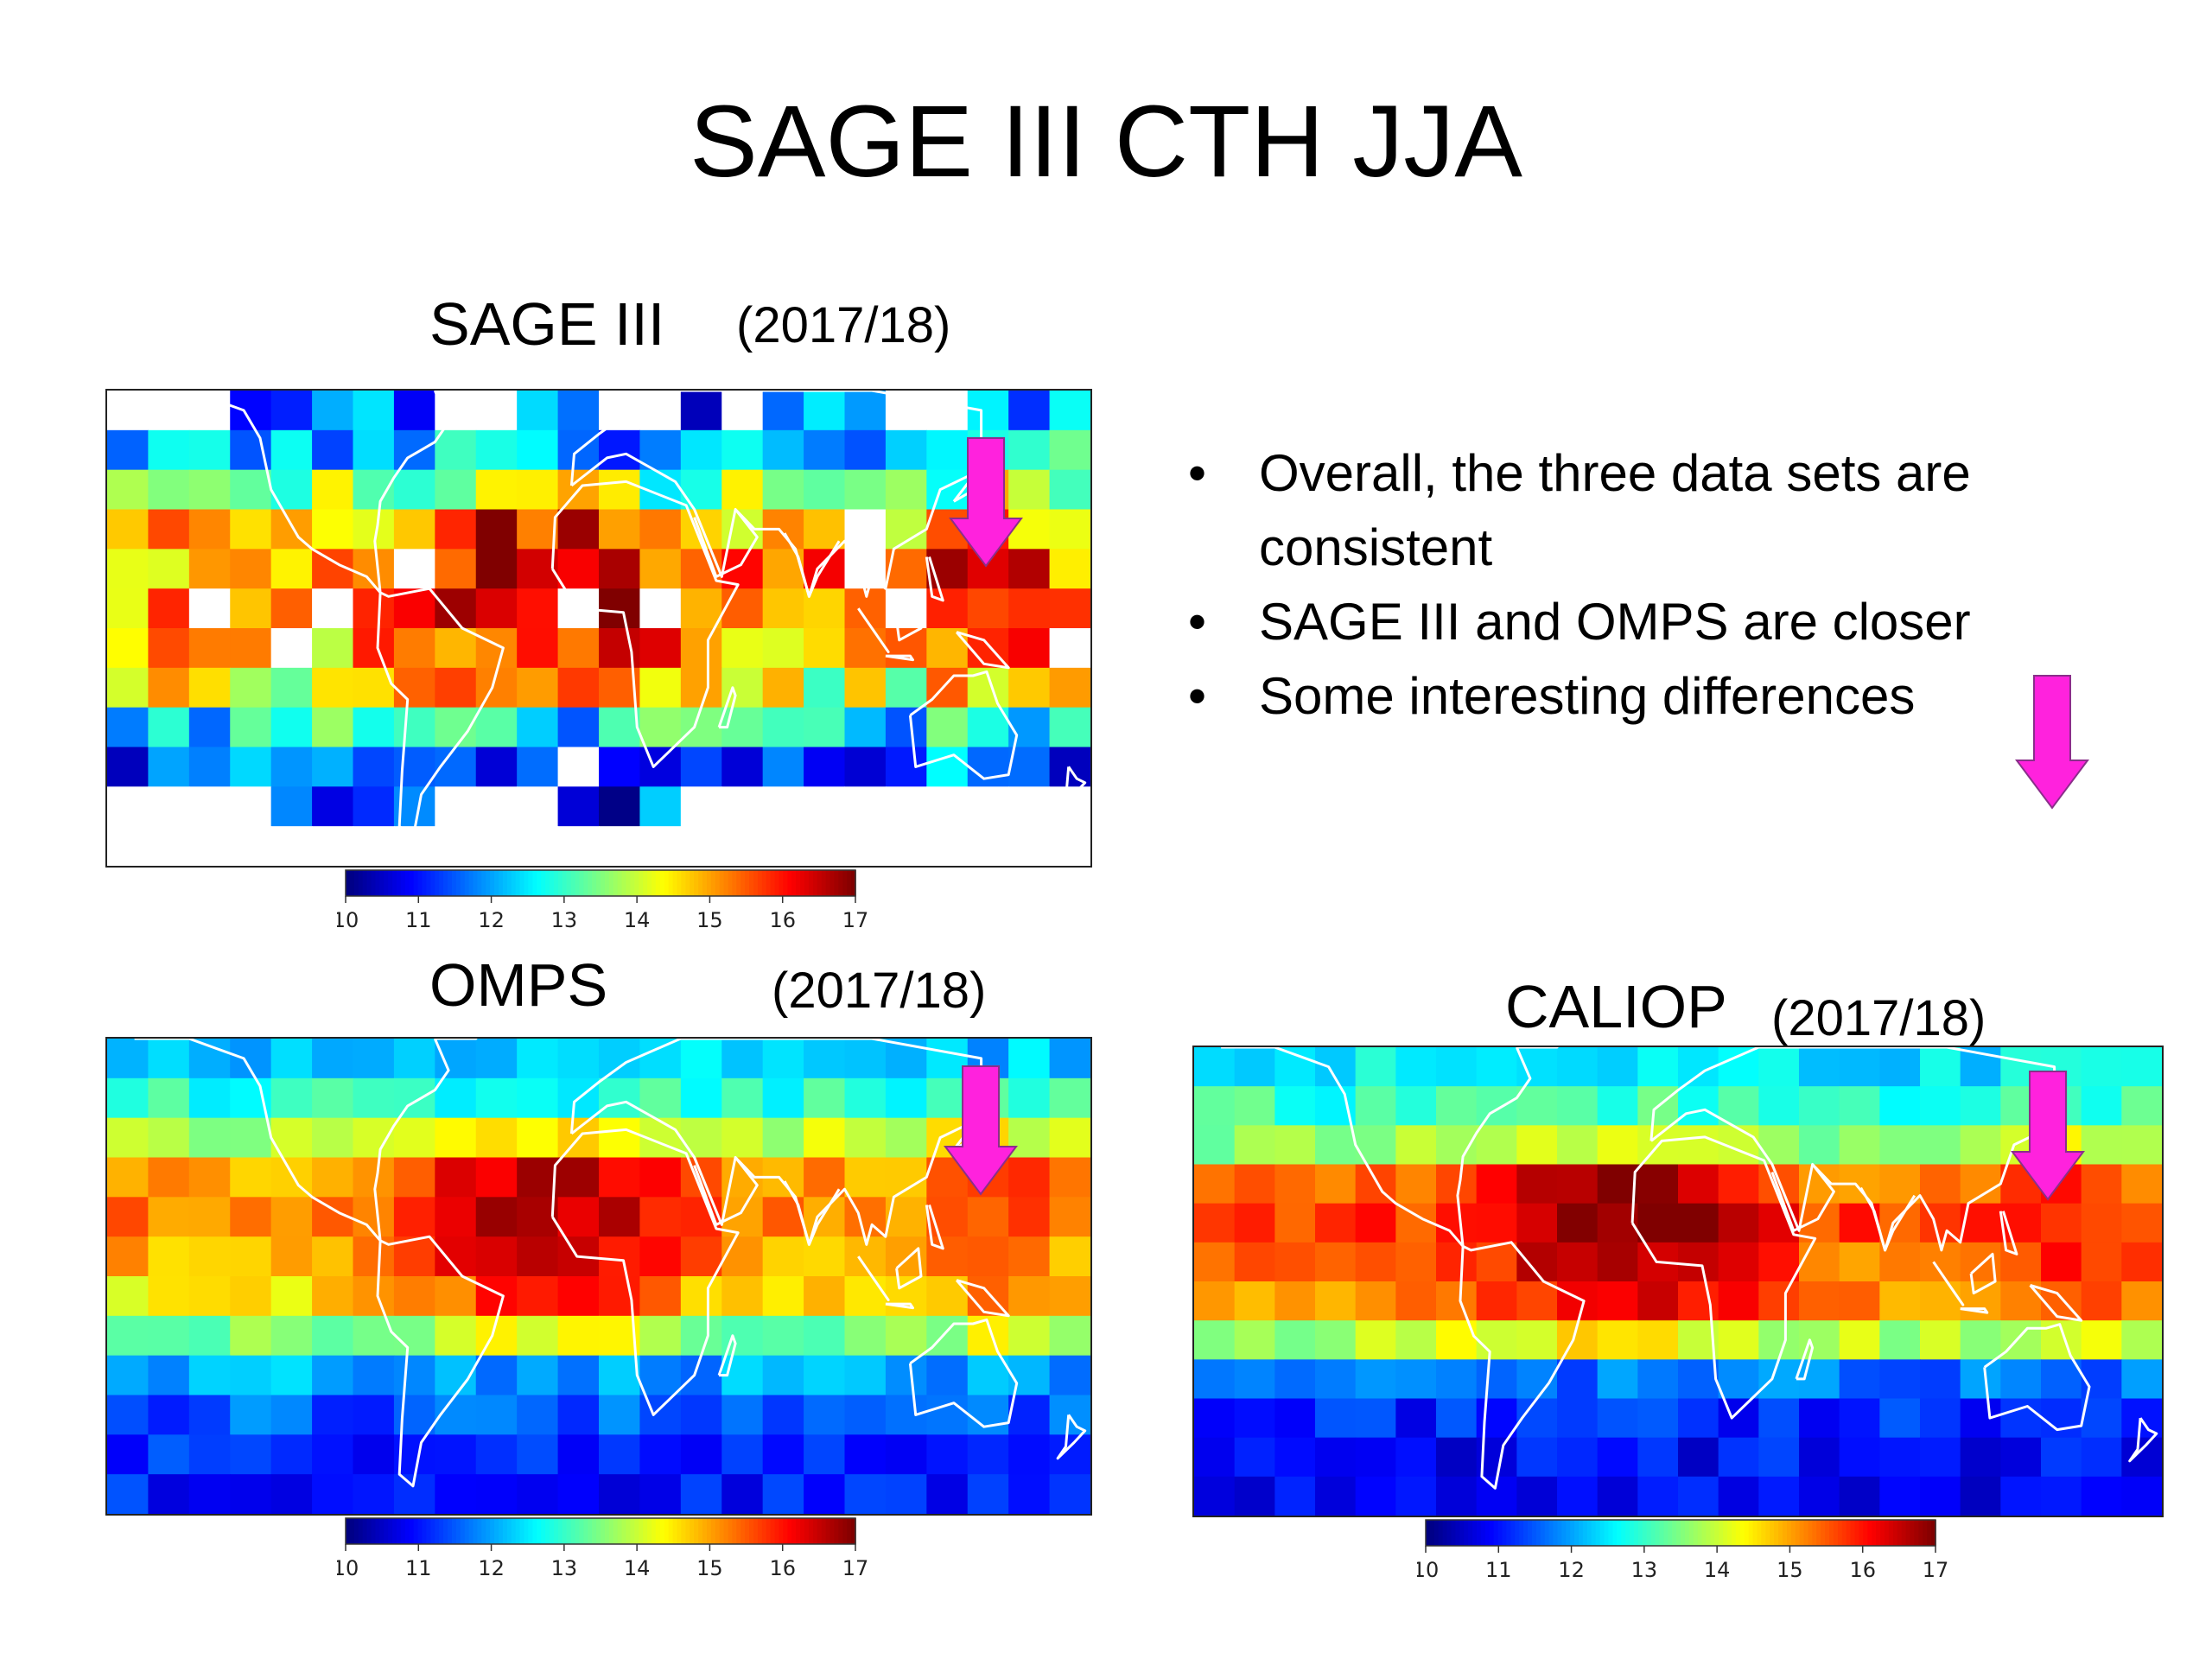 The width and height of the screenshot is (2212, 1659). Describe the element at coordinates (2052, 742) in the screenshot. I see `callout-arrow-icon` at that location.